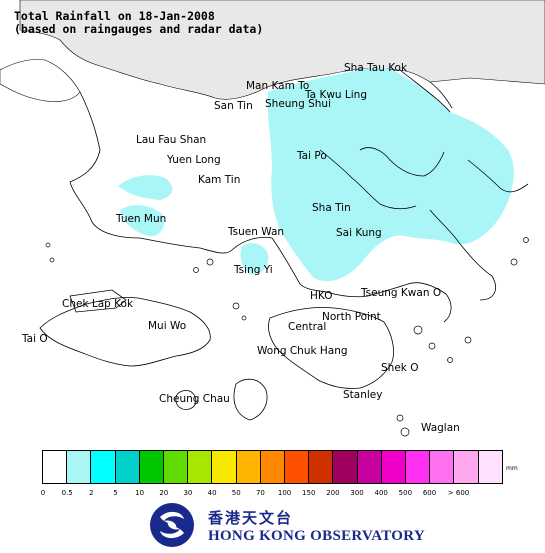 The height and width of the screenshot is (553, 545). I want to click on place-shek-o: Shek O, so click(400, 368).